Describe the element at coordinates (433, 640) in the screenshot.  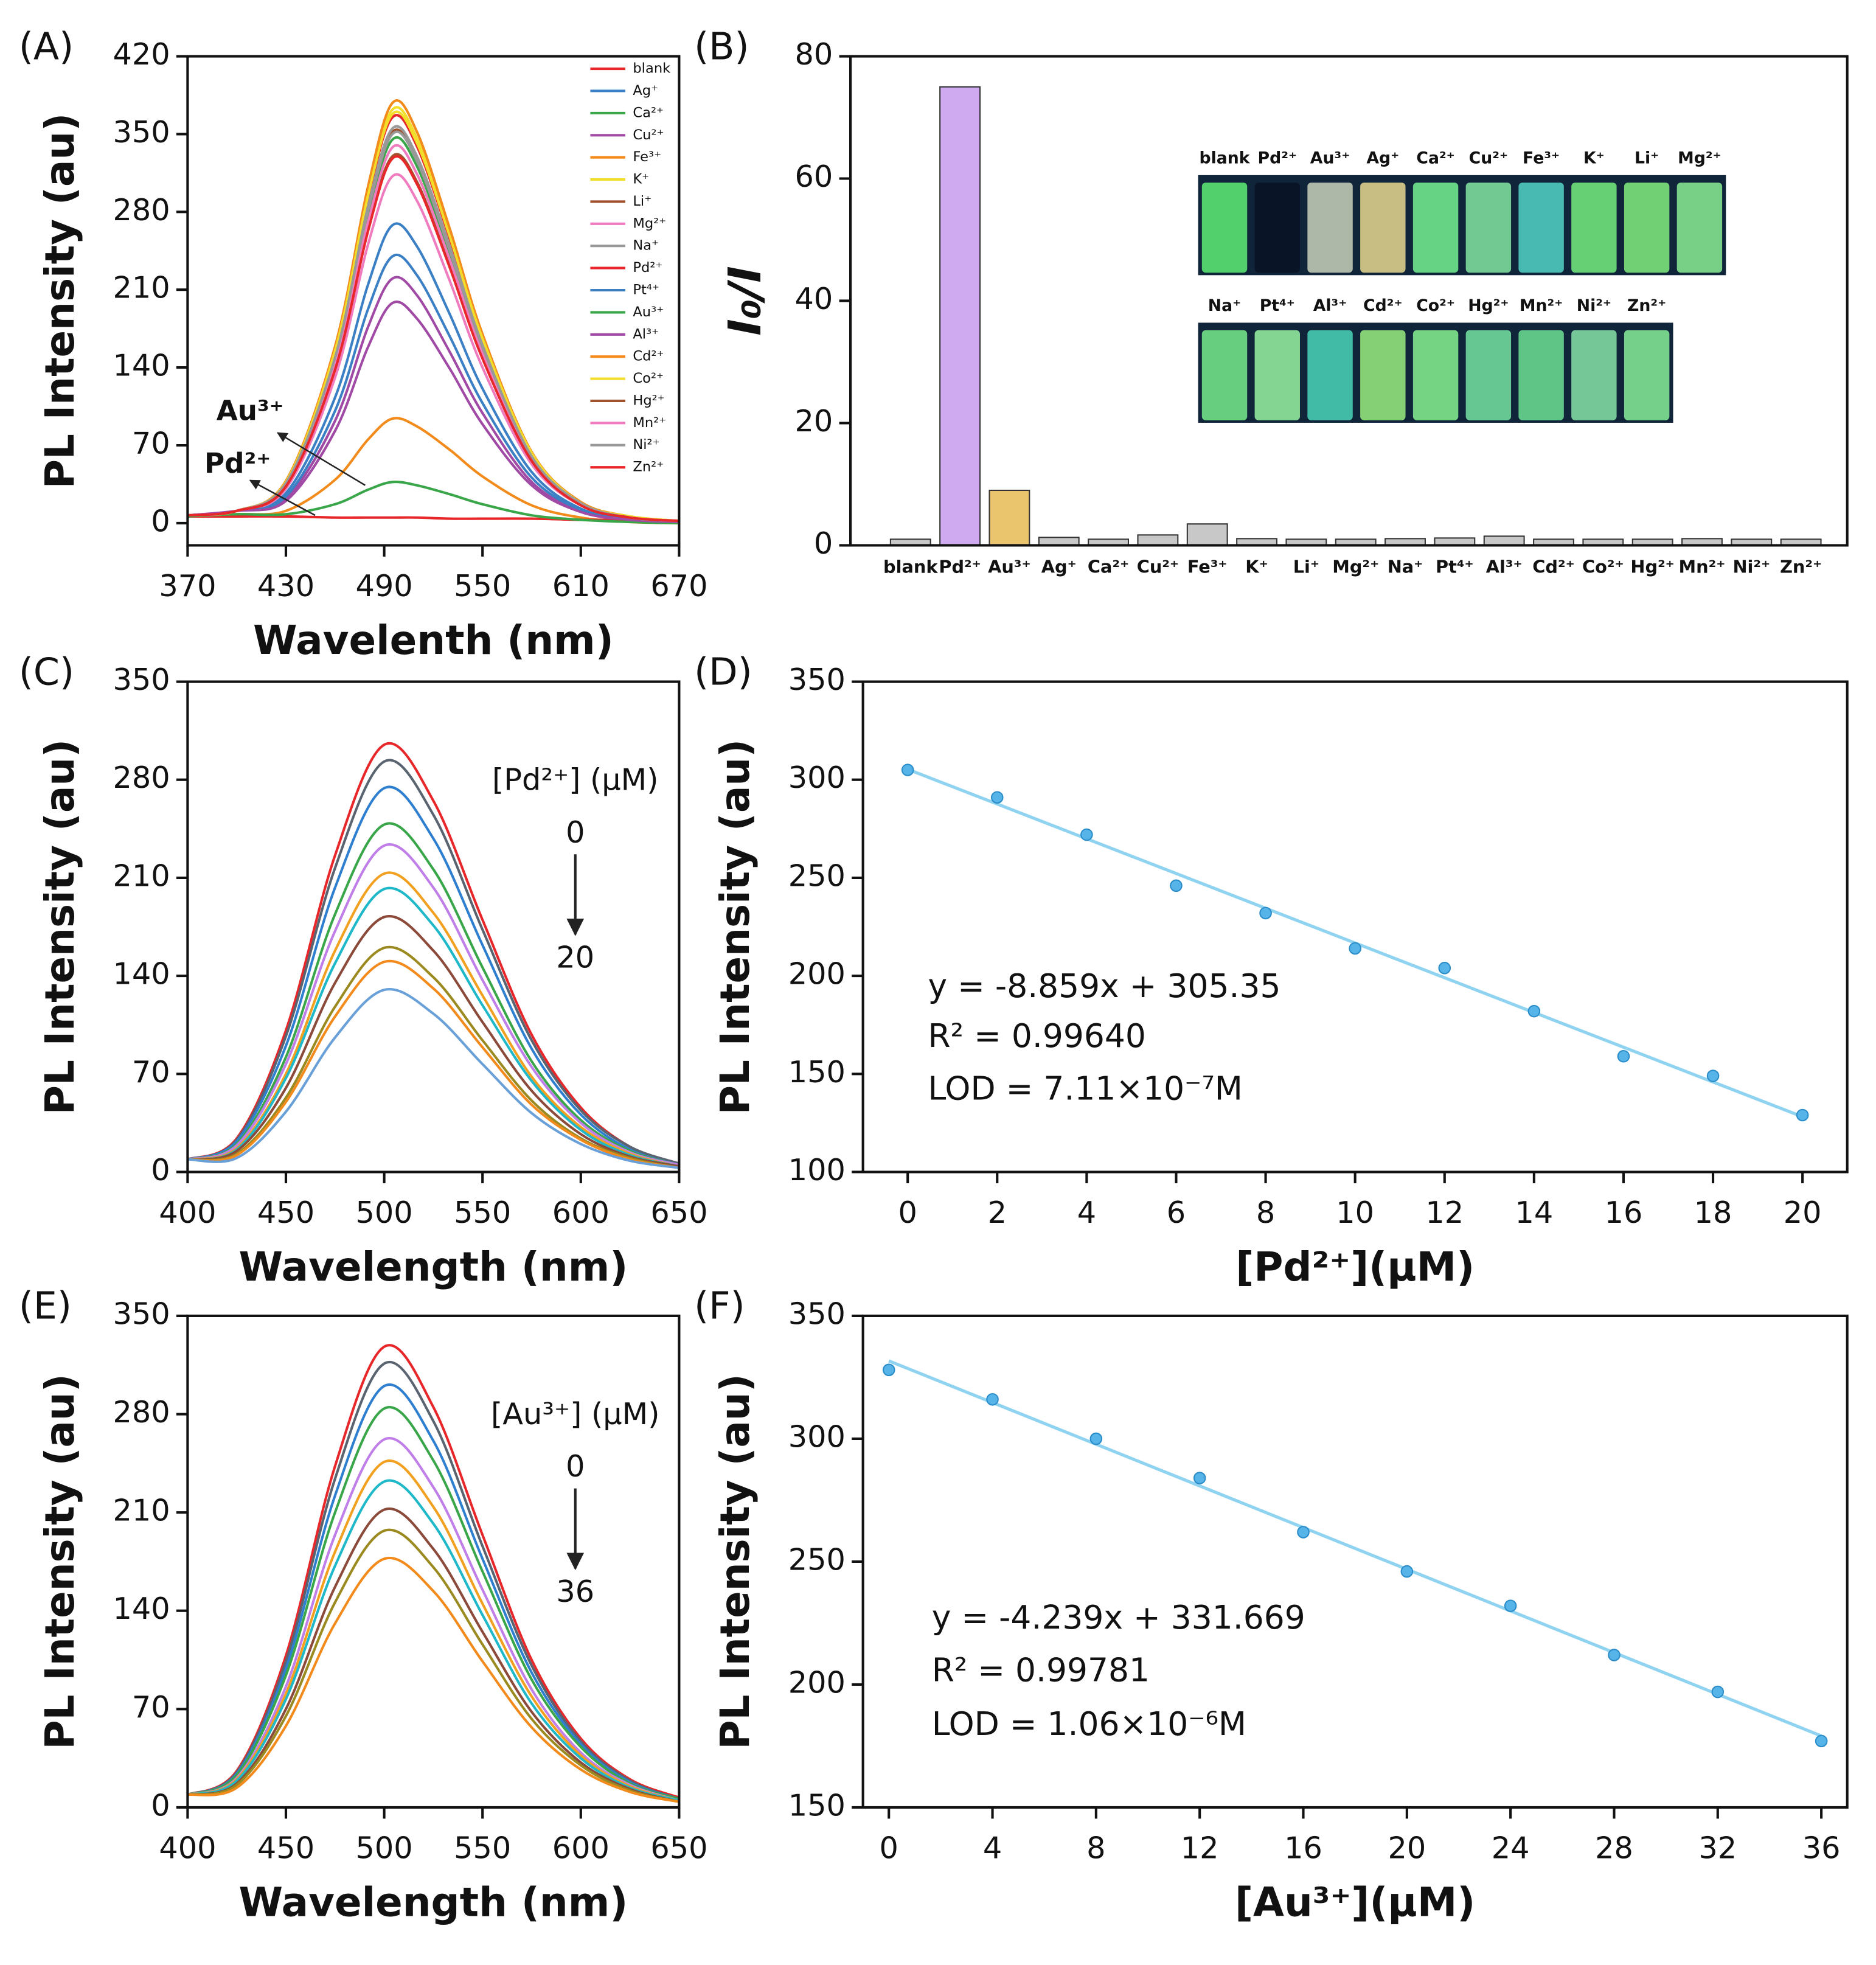
I see `x-axis-title: Wavelenth (nm)` at that location.